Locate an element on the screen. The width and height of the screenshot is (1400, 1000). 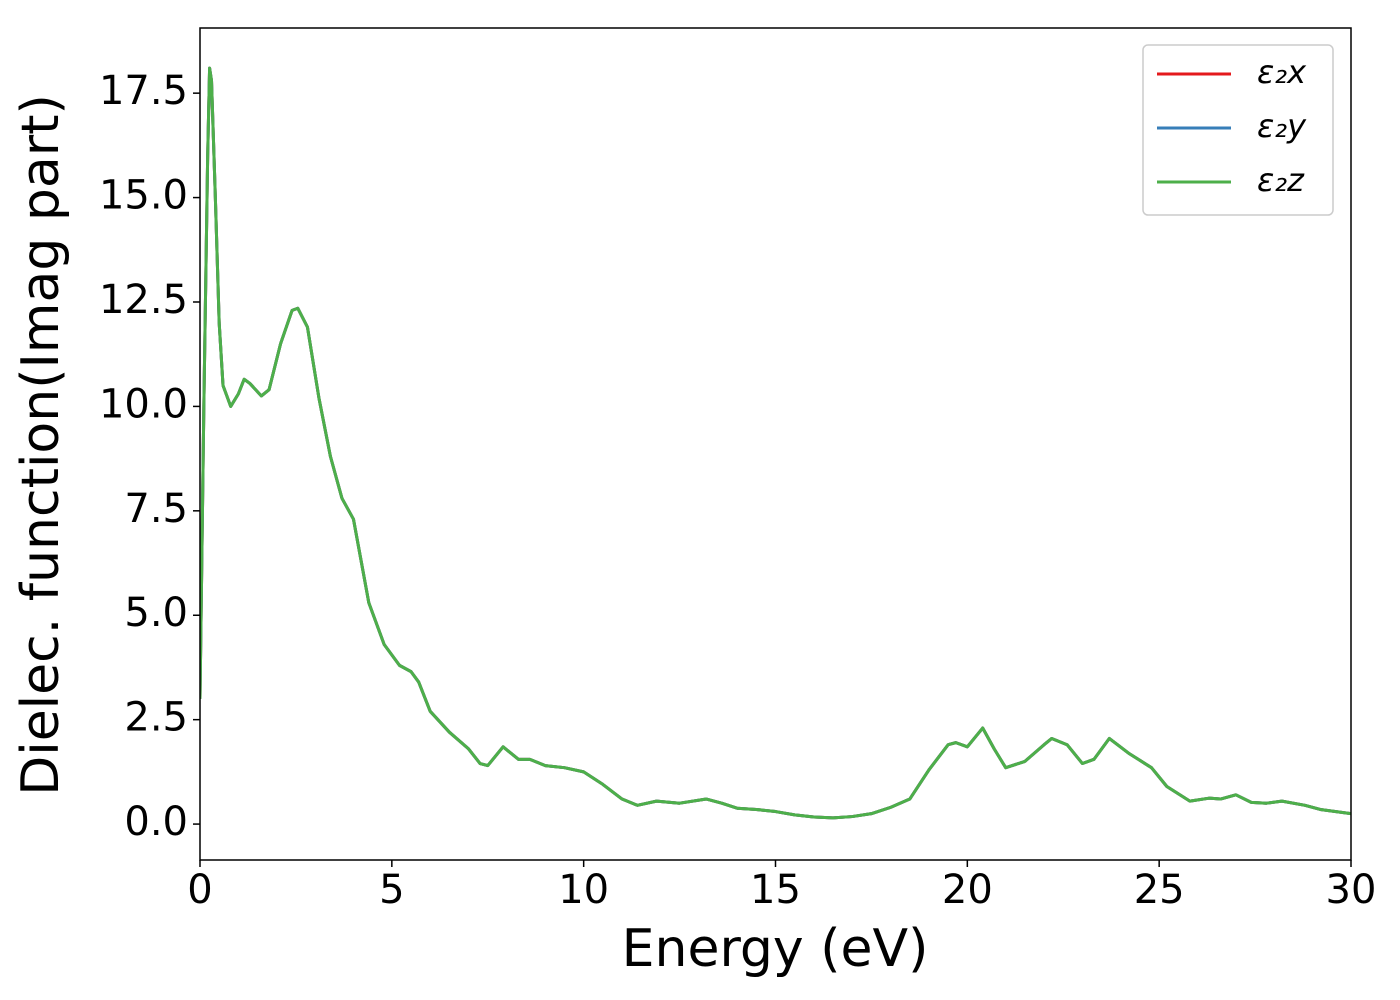
legend-label: ε₂x is located at coordinates (1282, 72).